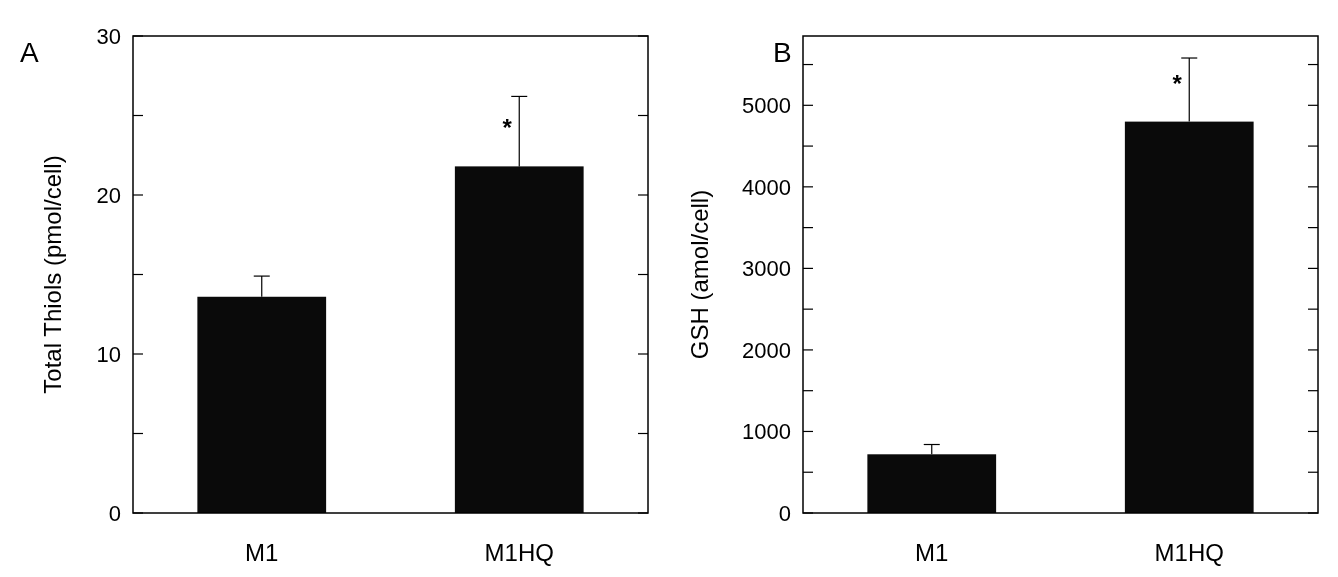  I want to click on y-tick-label: 30, so click(108, 36).